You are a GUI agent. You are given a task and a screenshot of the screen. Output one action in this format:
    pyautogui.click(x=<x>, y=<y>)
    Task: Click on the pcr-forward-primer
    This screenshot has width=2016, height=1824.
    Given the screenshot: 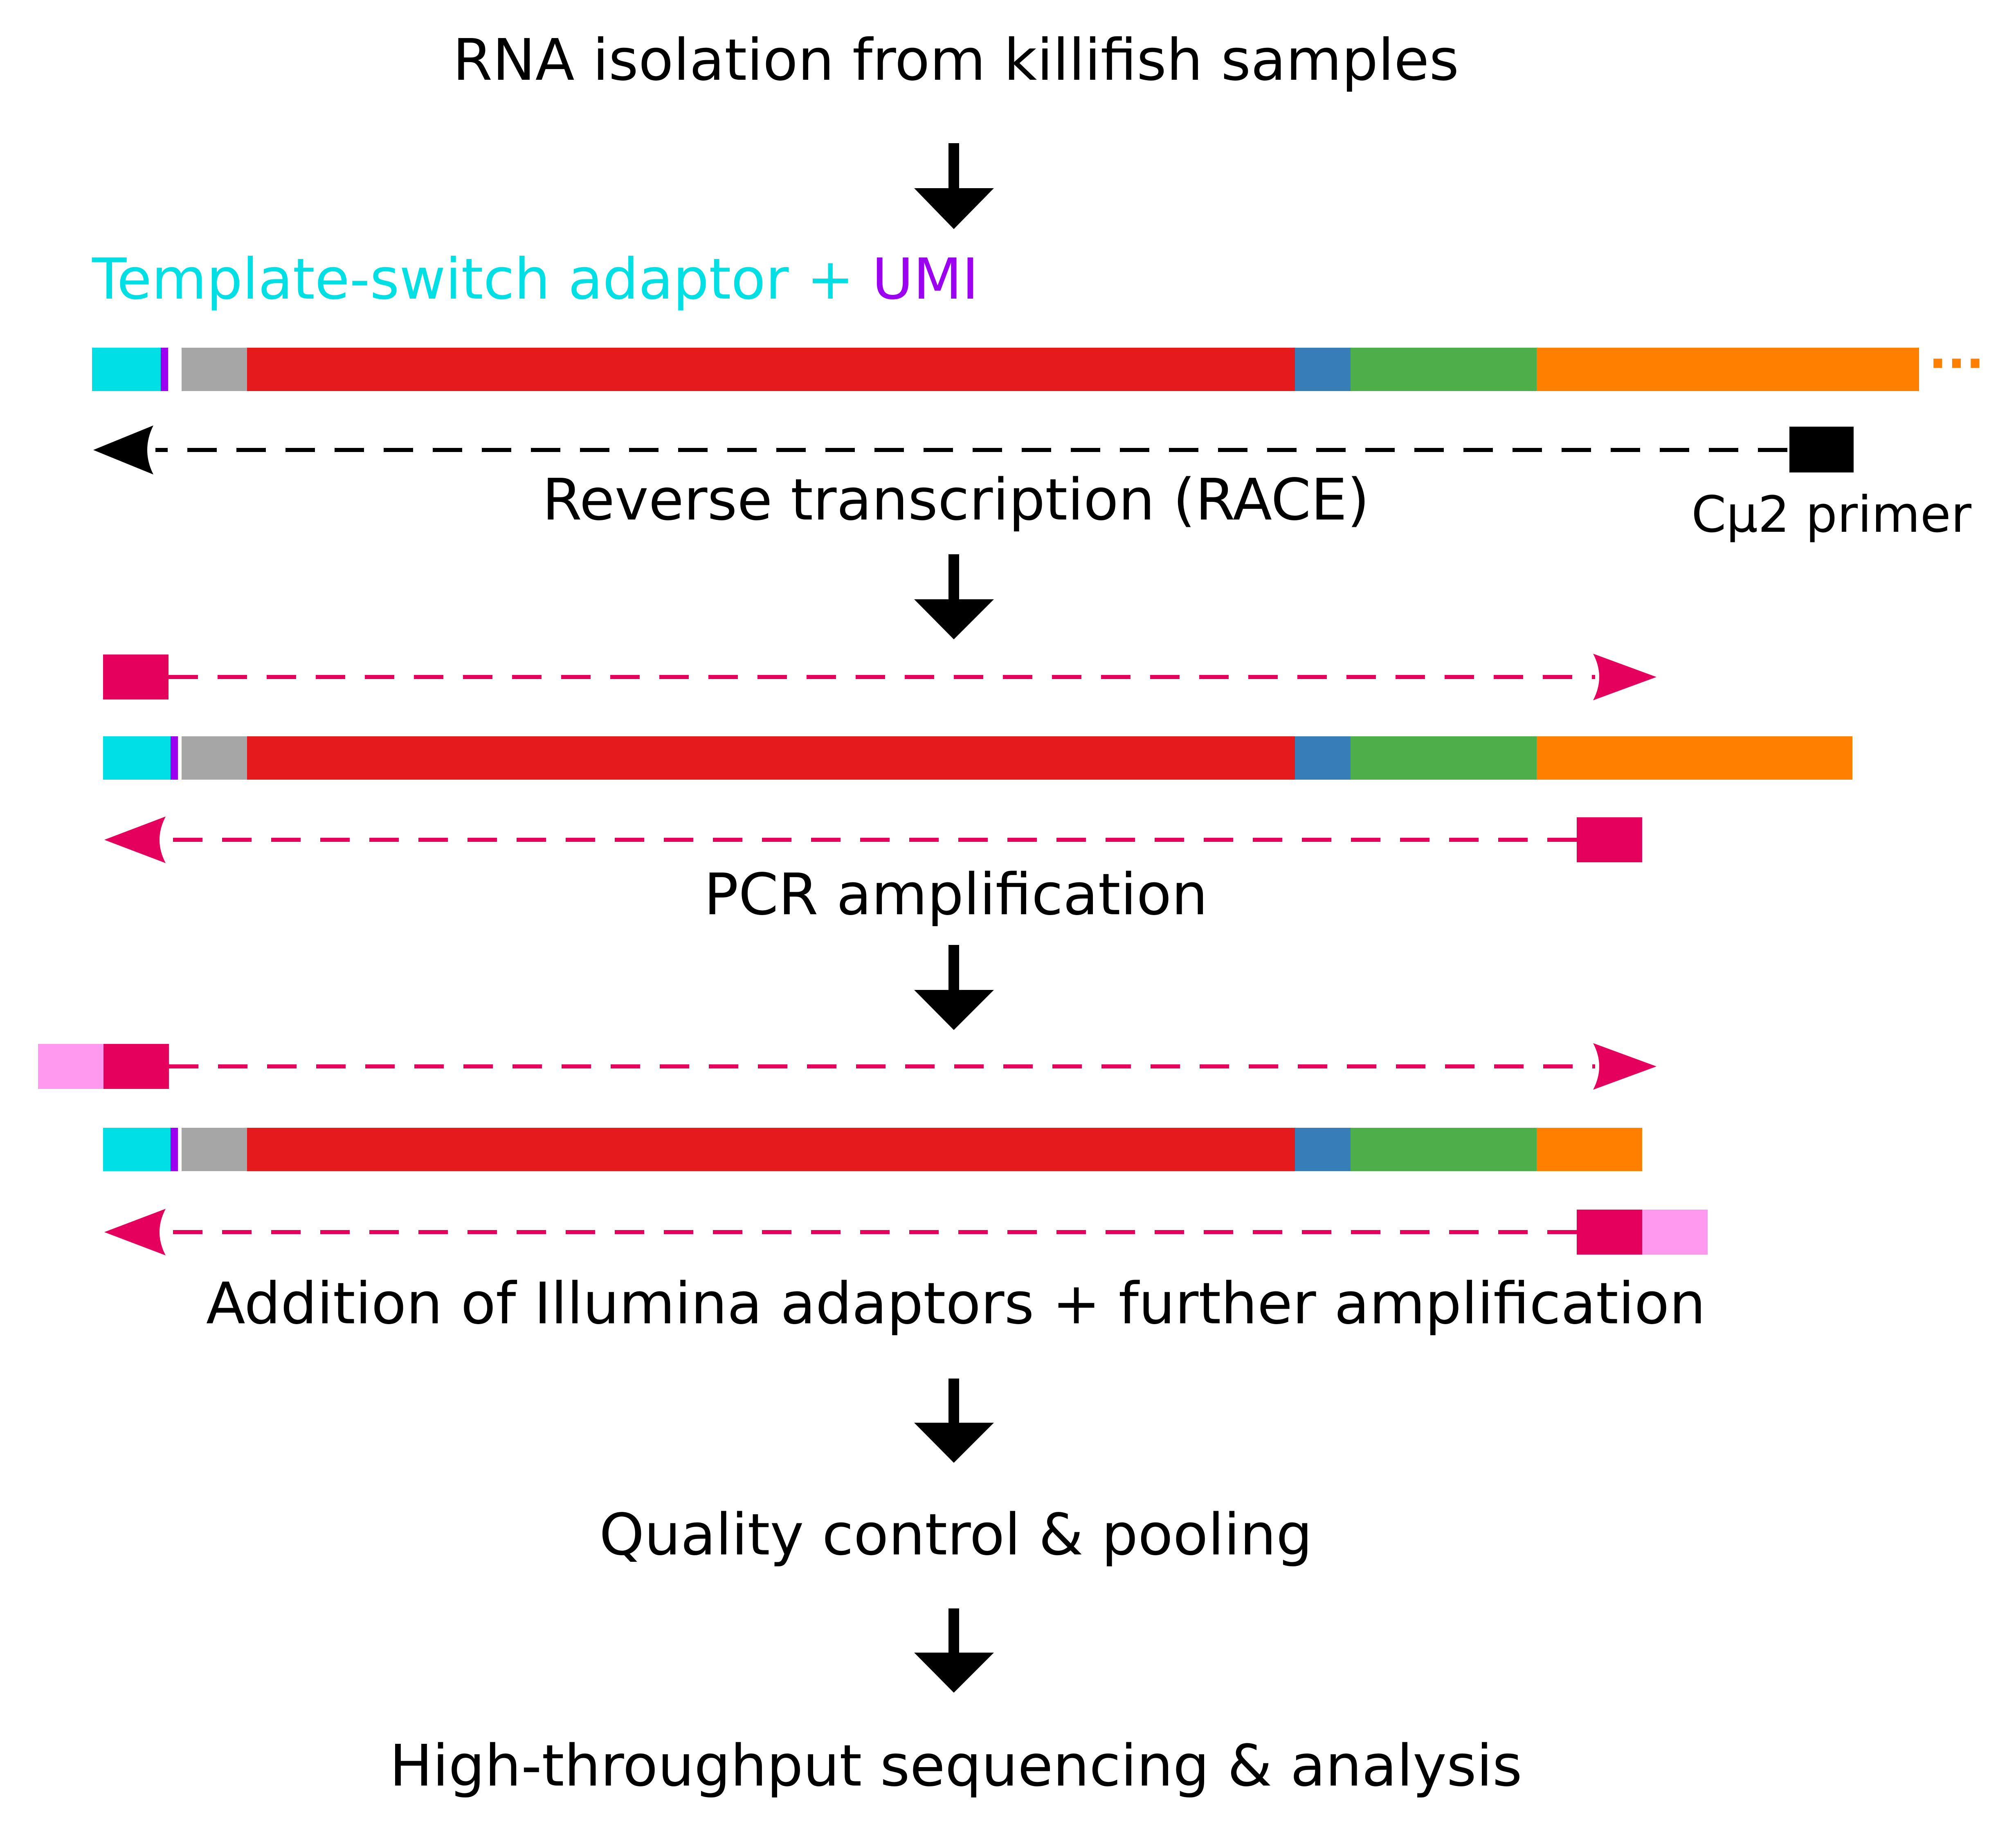 What is the action you would take?
    pyautogui.click(x=136, y=676)
    